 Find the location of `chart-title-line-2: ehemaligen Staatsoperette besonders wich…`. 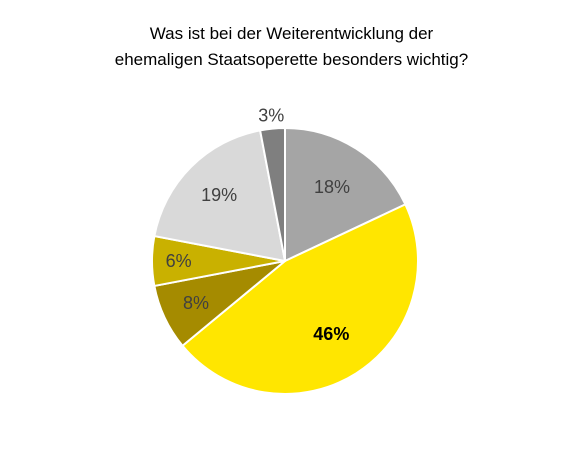

chart-title-line-2: ehemaligen Staatsoperette besonders wich… is located at coordinates (291, 59).